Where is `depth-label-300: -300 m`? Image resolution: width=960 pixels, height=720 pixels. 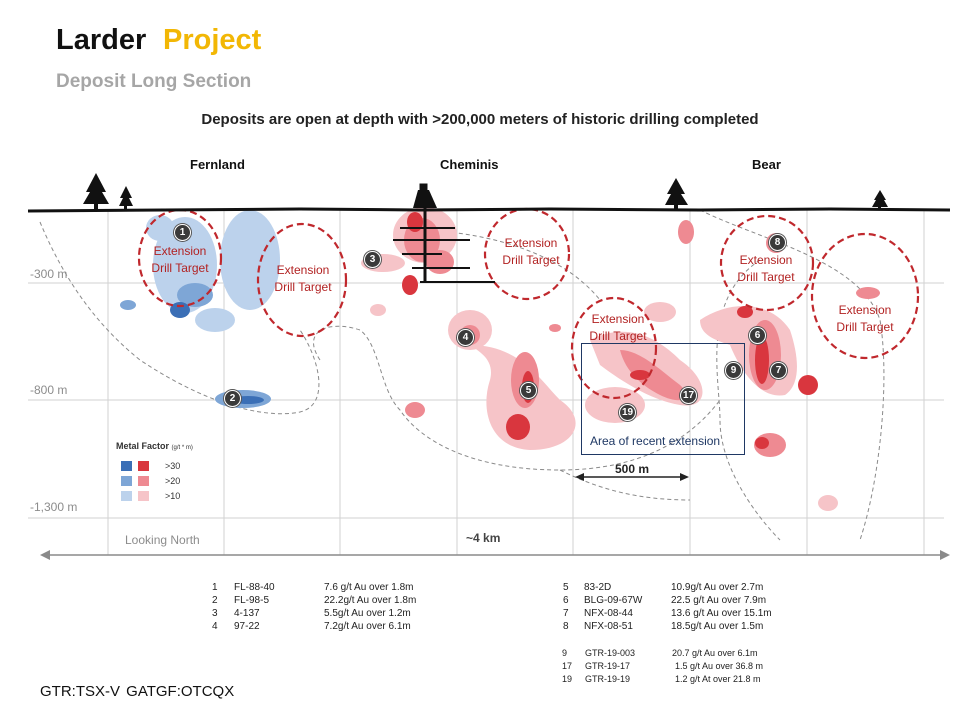 depth-label-300: -300 m is located at coordinates (49, 274).